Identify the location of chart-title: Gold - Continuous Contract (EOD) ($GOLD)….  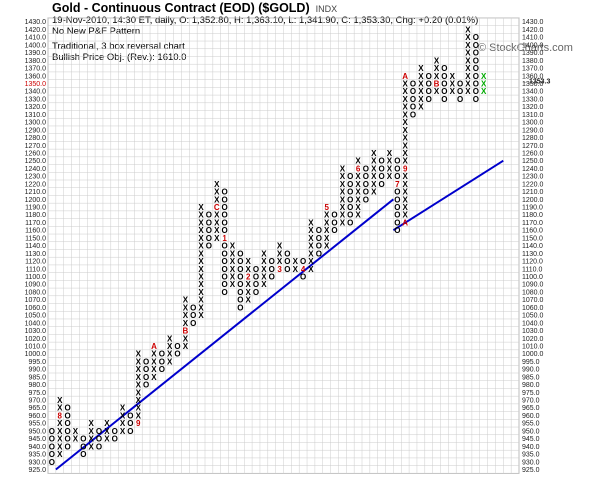
(195, 8).